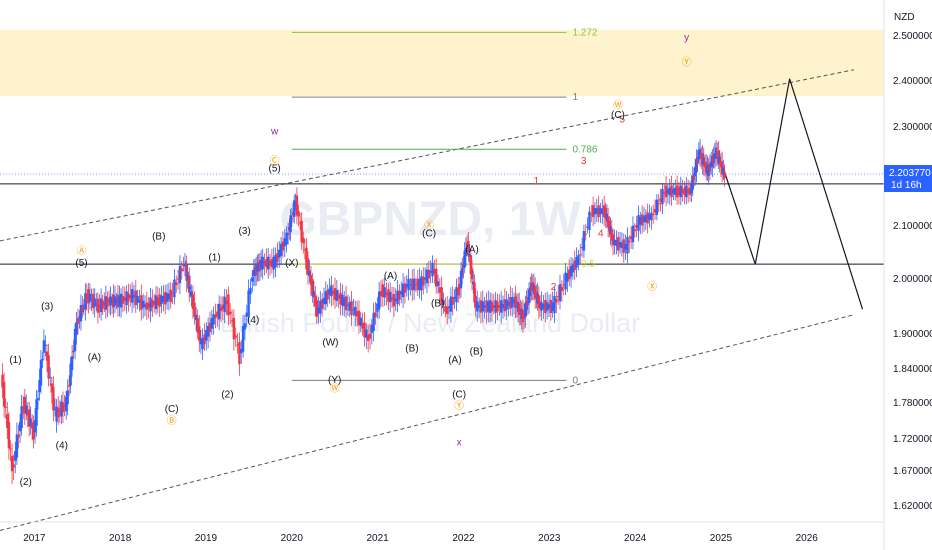 Image resolution: width=932 pixels, height=550 pixels. What do you see at coordinates (429, 226) in the screenshot?
I see `wave-label: Ⓧ` at bounding box center [429, 226].